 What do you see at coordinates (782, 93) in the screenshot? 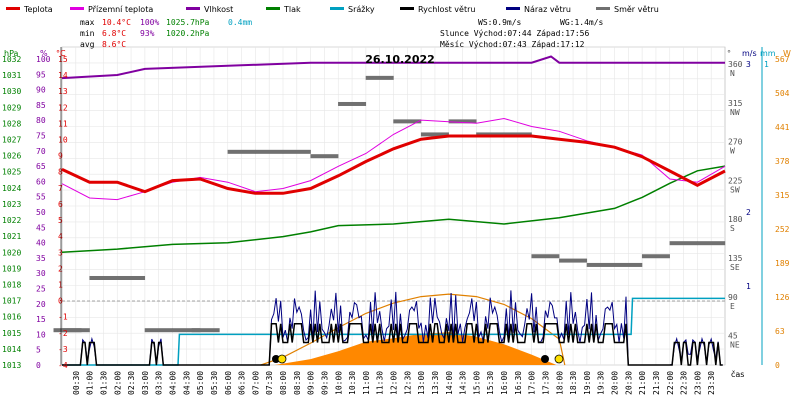
I see `ax-wm2-tick: 504` at bounding box center [782, 93].